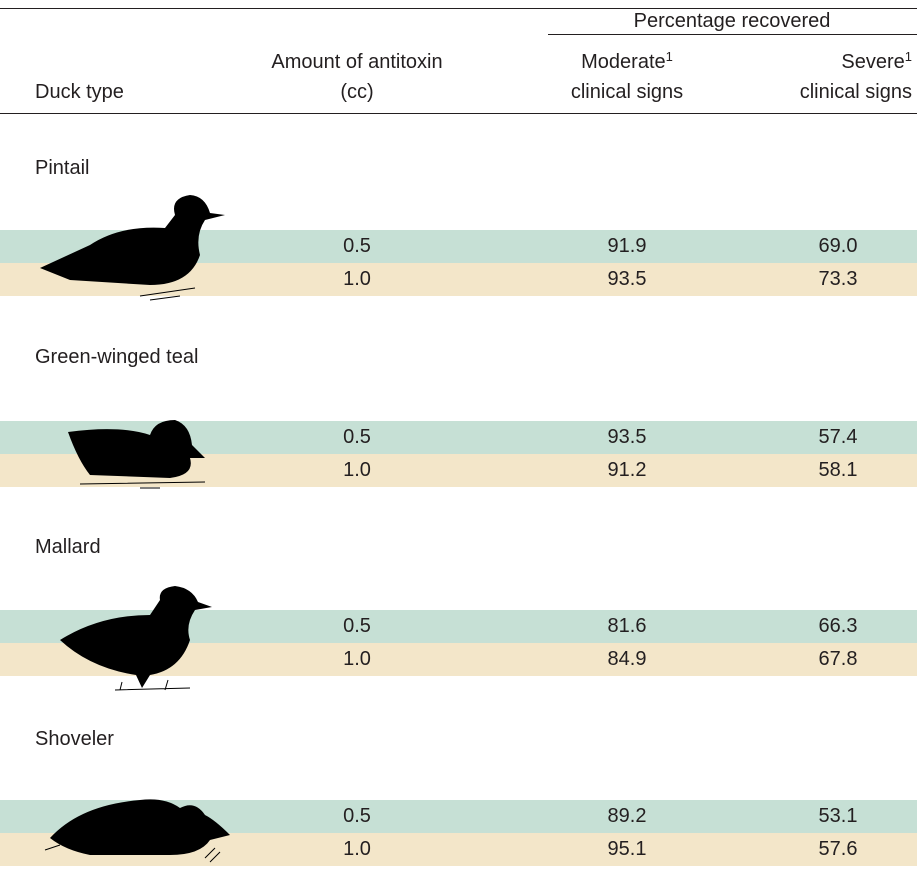 This screenshot has height=871, width=917. What do you see at coordinates (876, 61) in the screenshot?
I see `column-header: Severe1` at bounding box center [876, 61].